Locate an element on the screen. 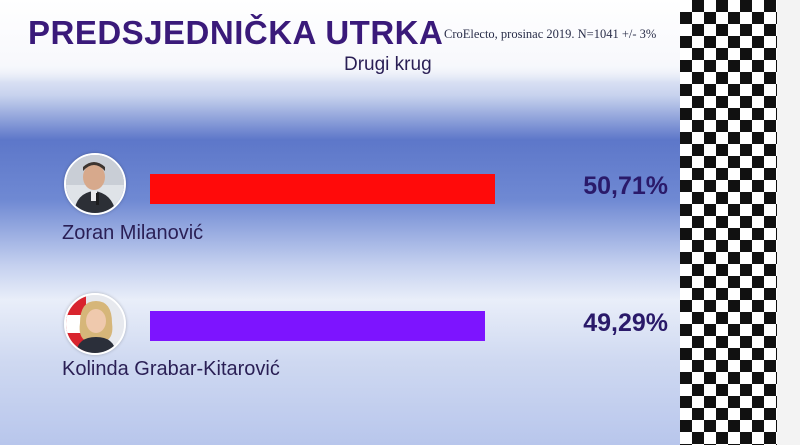  bar-milanovic is located at coordinates (322, 189).